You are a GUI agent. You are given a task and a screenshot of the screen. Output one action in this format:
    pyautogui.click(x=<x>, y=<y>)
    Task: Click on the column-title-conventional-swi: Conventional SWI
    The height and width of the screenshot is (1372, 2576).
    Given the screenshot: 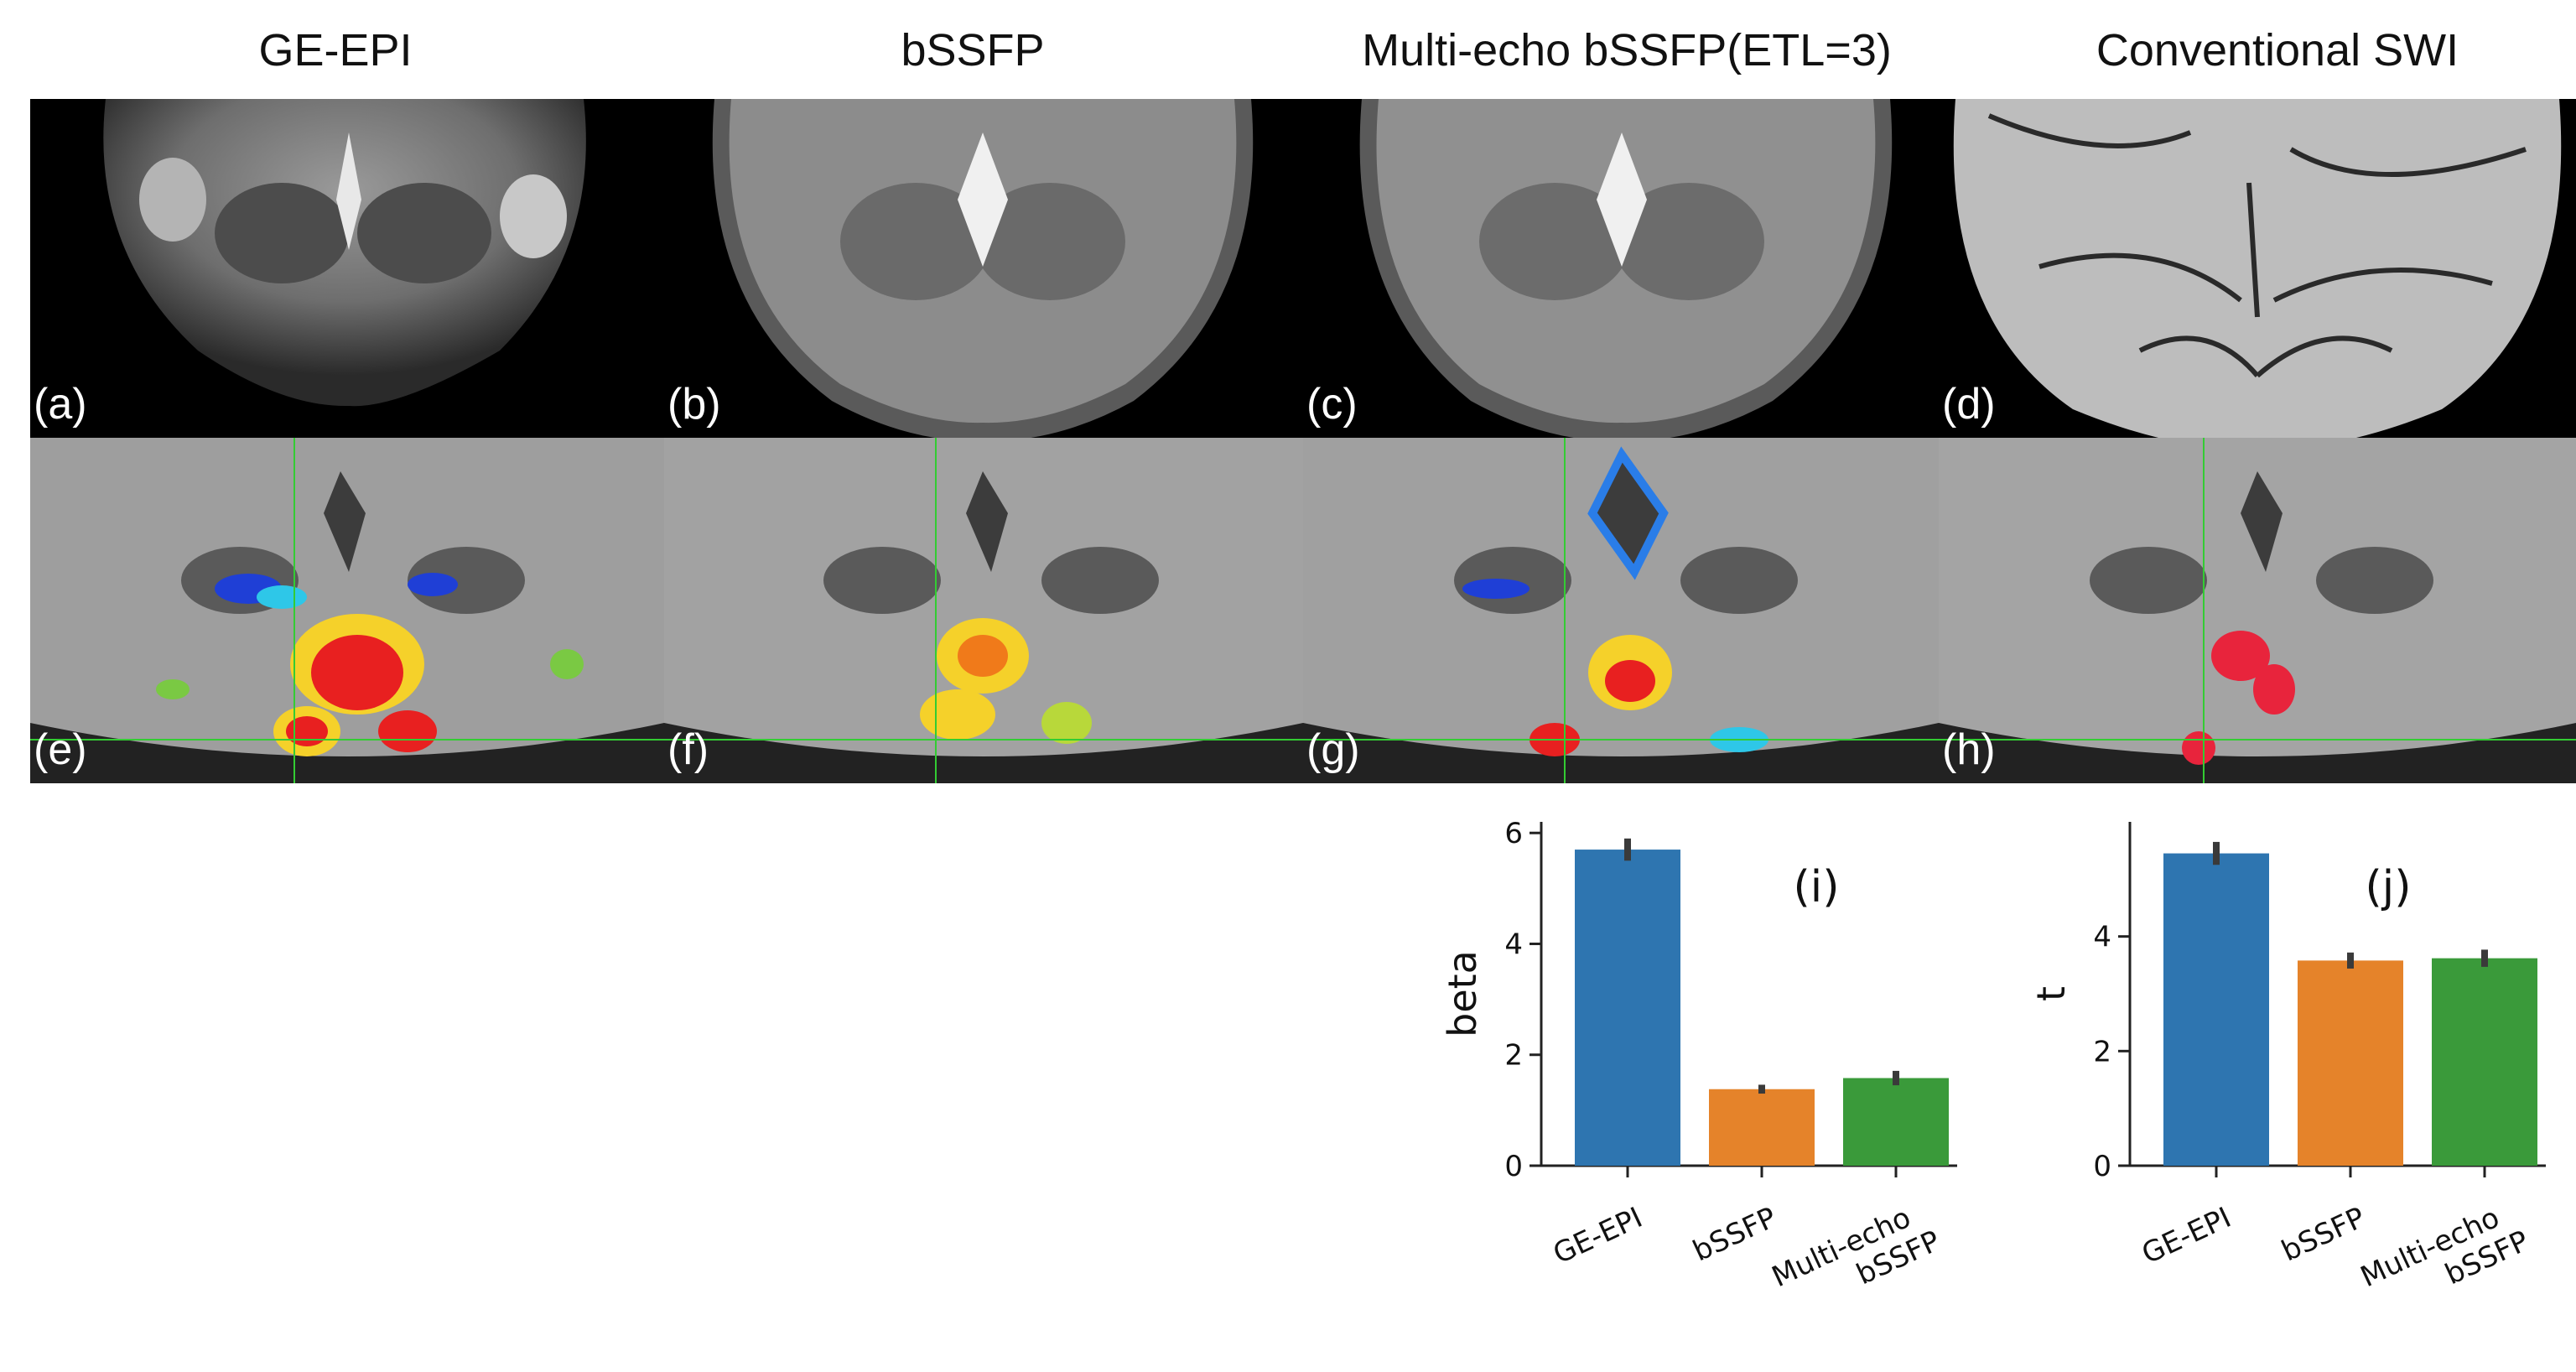 What is the action you would take?
    pyautogui.click(x=2277, y=50)
    